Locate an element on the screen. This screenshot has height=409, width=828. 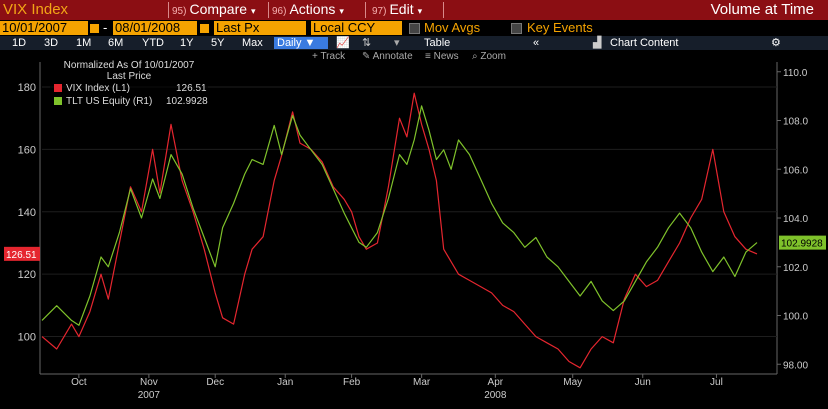
legend-normalized-label: Normalized As Of 10/01/2007 is located at coordinates (129, 65).